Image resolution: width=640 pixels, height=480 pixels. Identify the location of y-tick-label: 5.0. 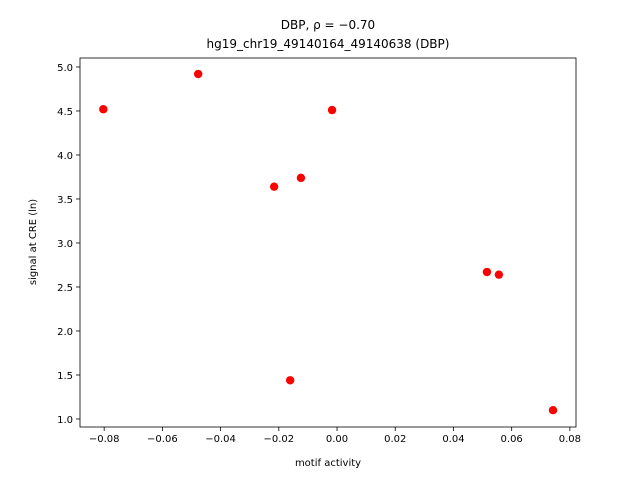
(65, 68).